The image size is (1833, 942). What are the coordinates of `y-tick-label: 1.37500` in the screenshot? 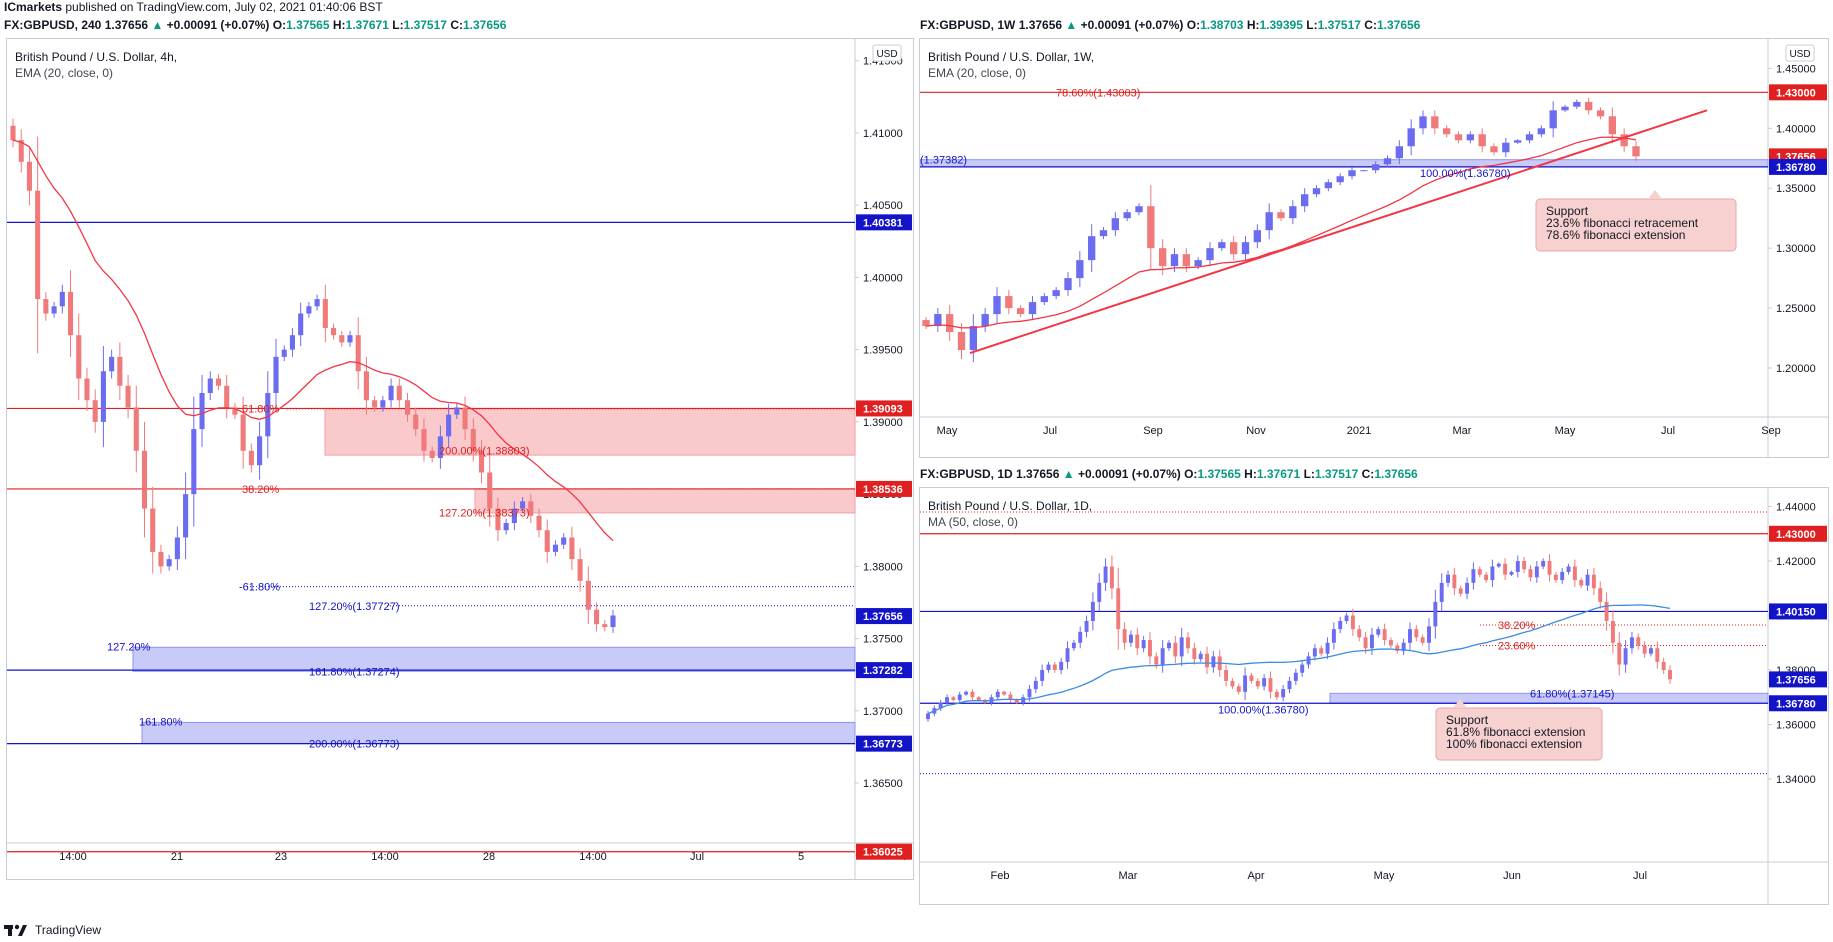 It's located at (883, 640).